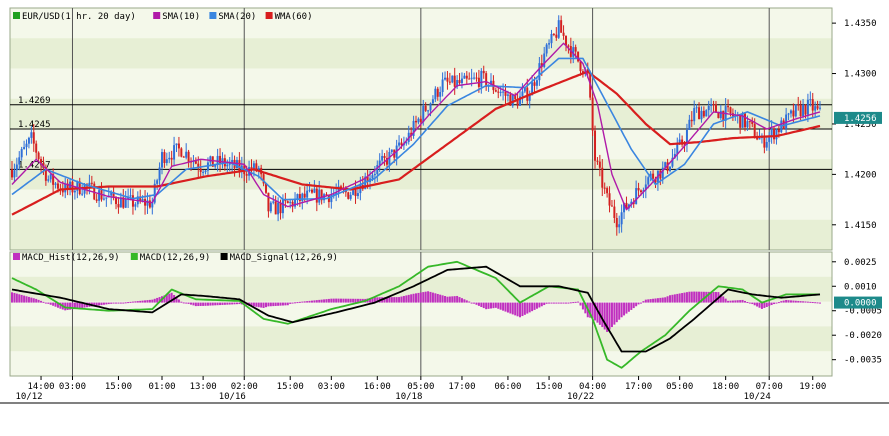  Describe the element at coordinates (860, 287) in the screenshot. I see `macd-y-tick-label: 0.0010` at that location.